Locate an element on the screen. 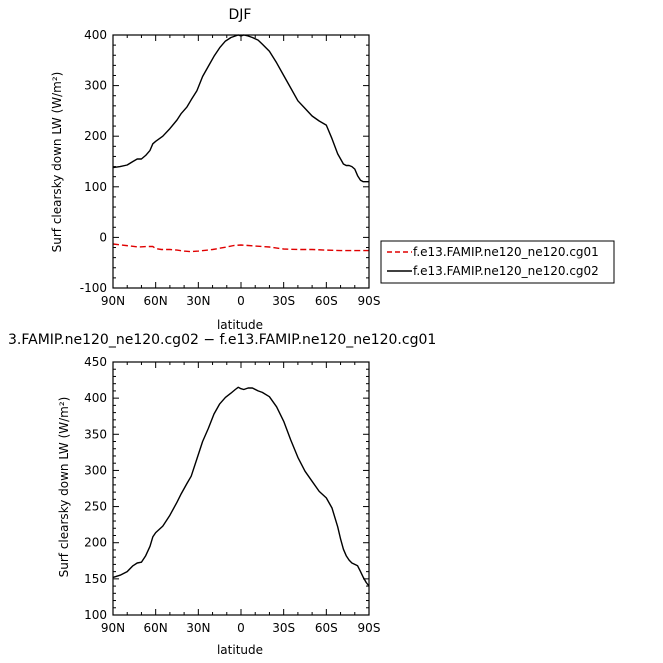 Image resolution: width=663 pixels, height=663 pixels. legend-box is located at coordinates (497, 262).